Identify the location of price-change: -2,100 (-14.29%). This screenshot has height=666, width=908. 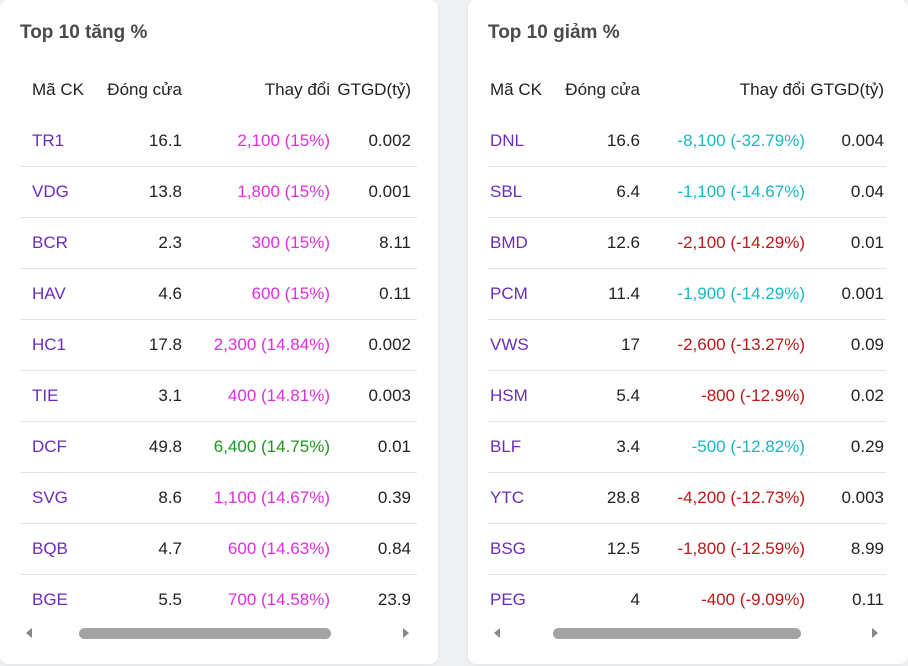
(741, 242).